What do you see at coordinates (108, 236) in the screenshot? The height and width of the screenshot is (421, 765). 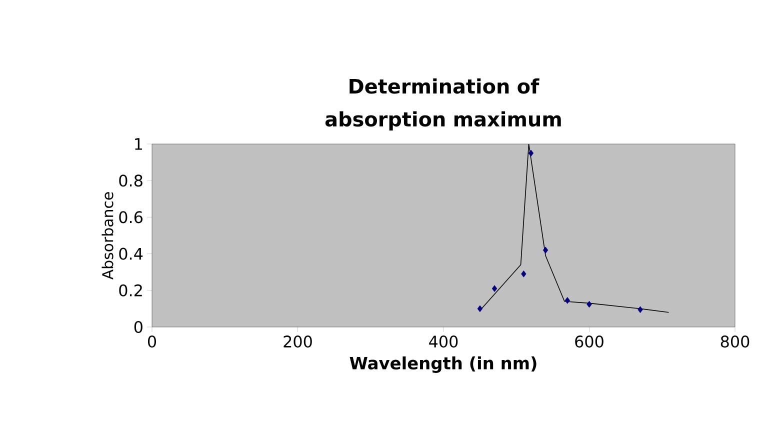 I see `y-axis-title: Absorbance` at bounding box center [108, 236].